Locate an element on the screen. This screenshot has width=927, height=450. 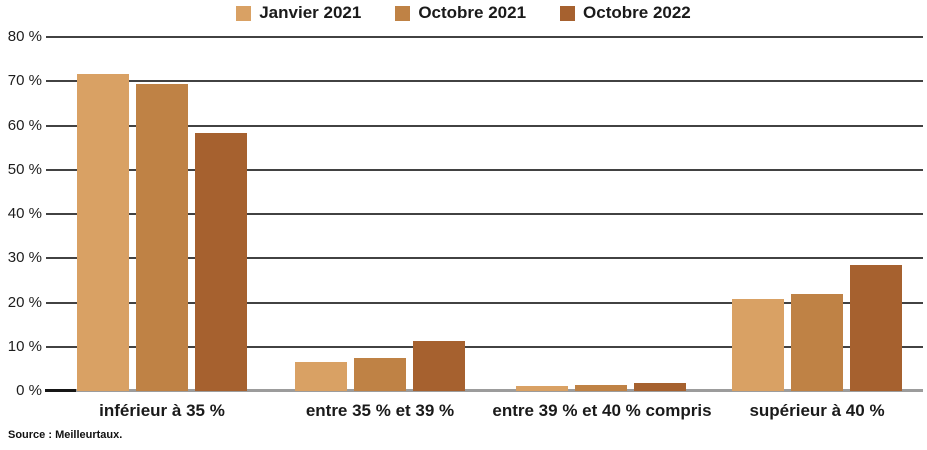
x-category-label: entre 35 % et 39 % is located at coordinates (380, 410).